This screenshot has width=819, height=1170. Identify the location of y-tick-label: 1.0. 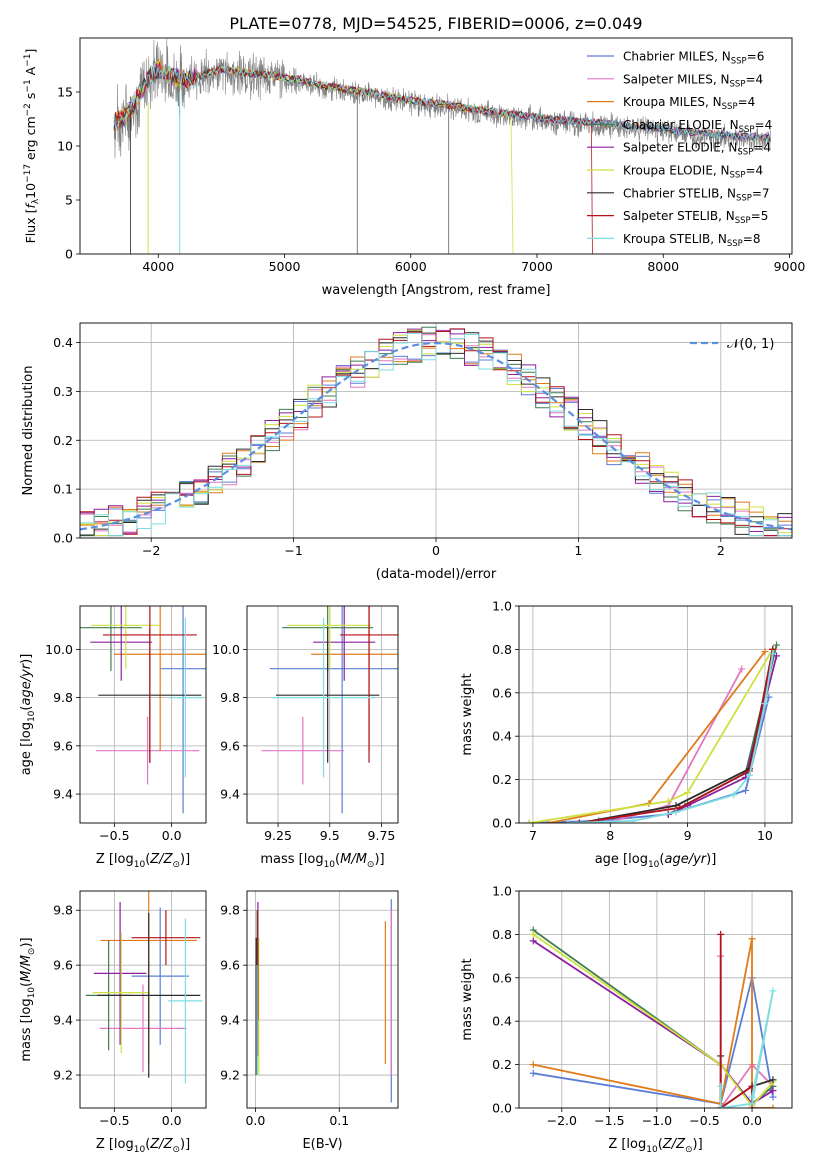
(502, 891).